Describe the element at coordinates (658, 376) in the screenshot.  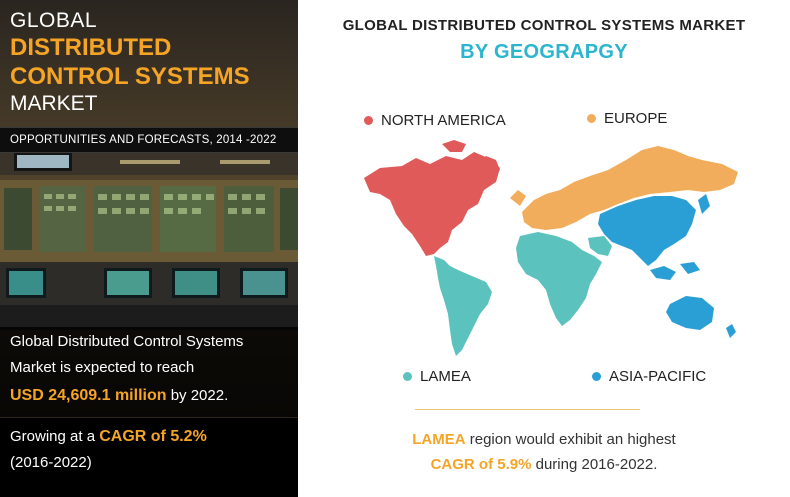
I see `legend-label: ASIA-PACIFIC` at that location.